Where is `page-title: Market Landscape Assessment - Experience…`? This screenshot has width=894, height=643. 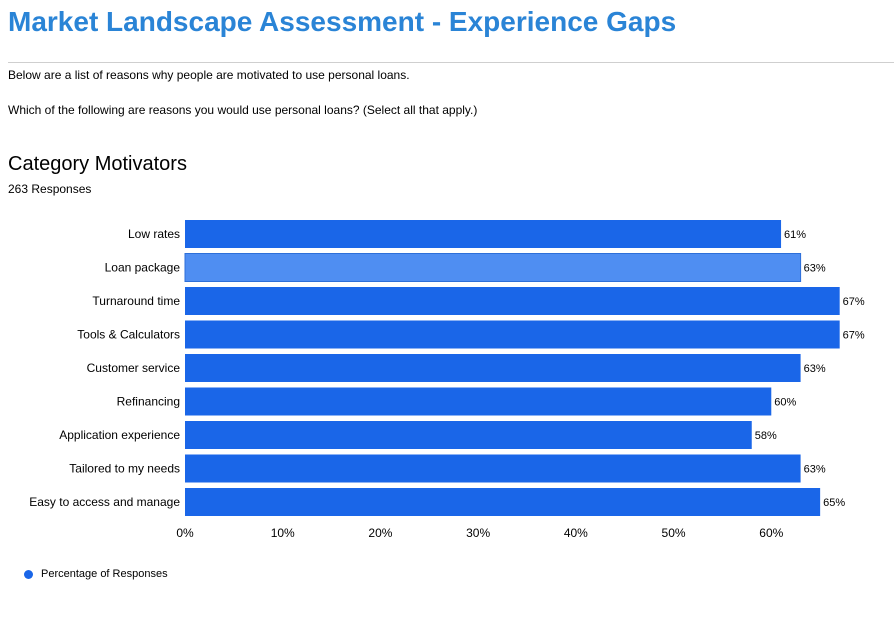 page-title: Market Landscape Assessment - Experience… is located at coordinates (342, 21).